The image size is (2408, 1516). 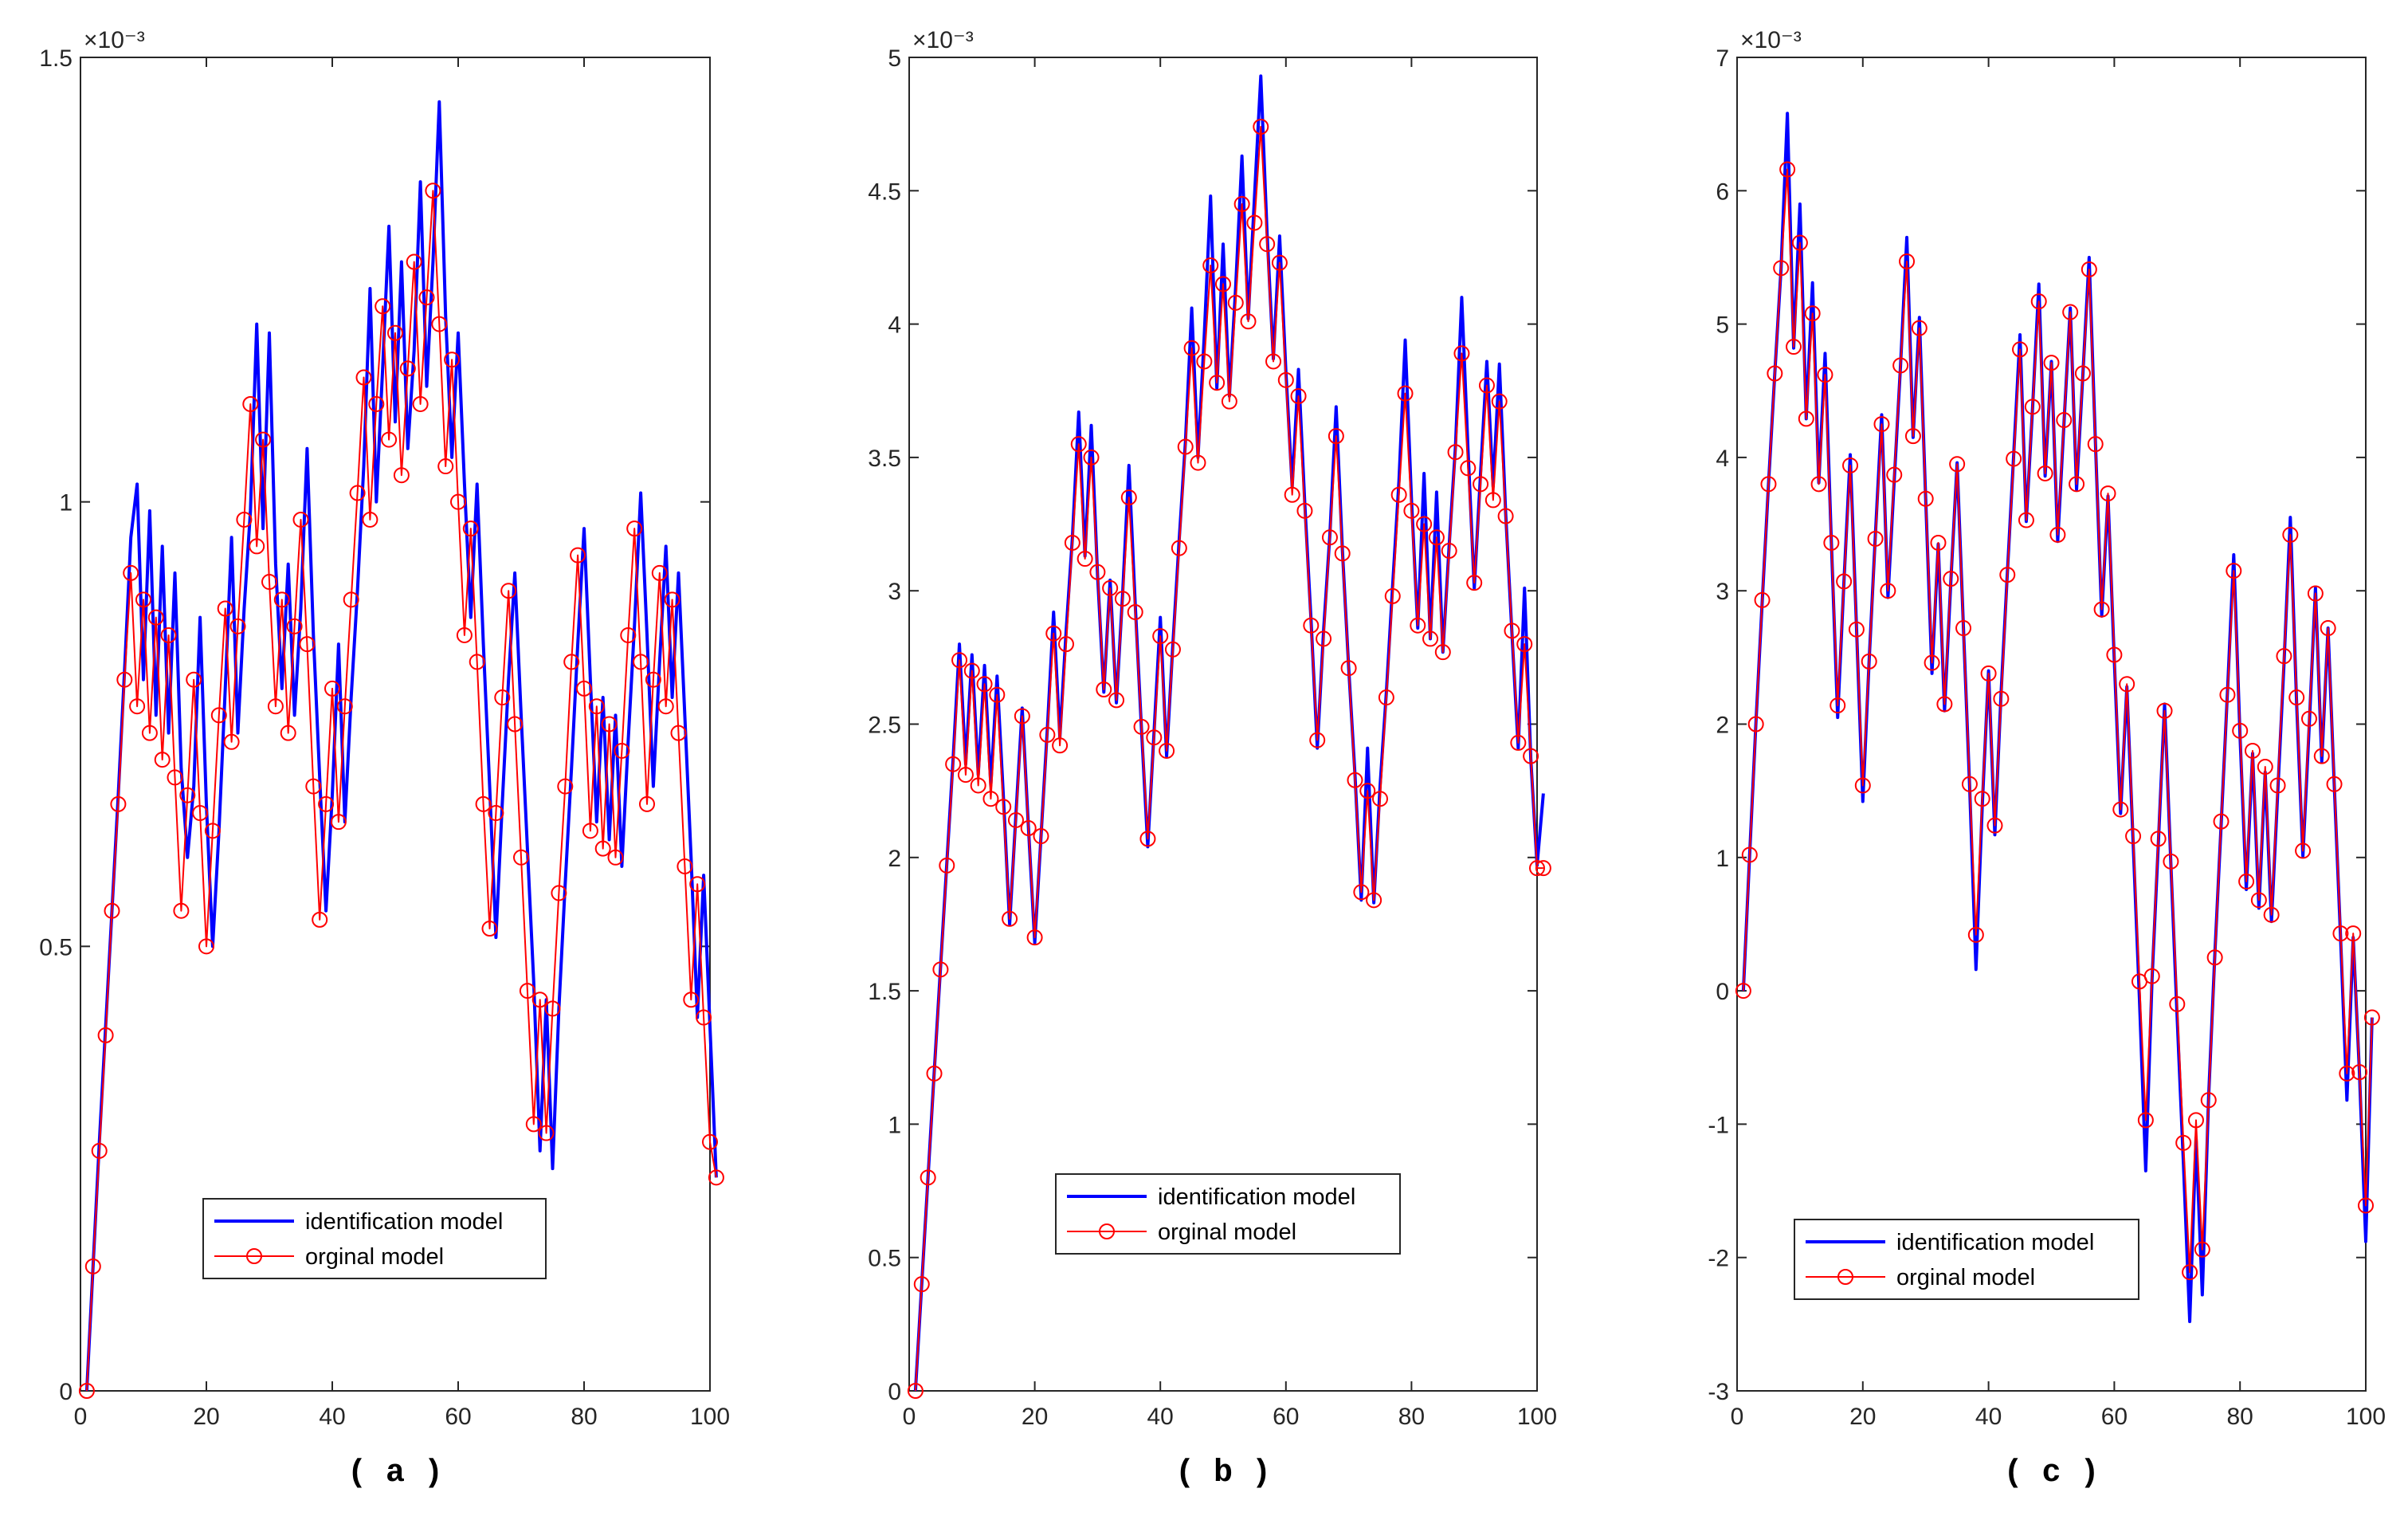 I want to click on legend: identification model orginal model, so click(x=1228, y=1214).